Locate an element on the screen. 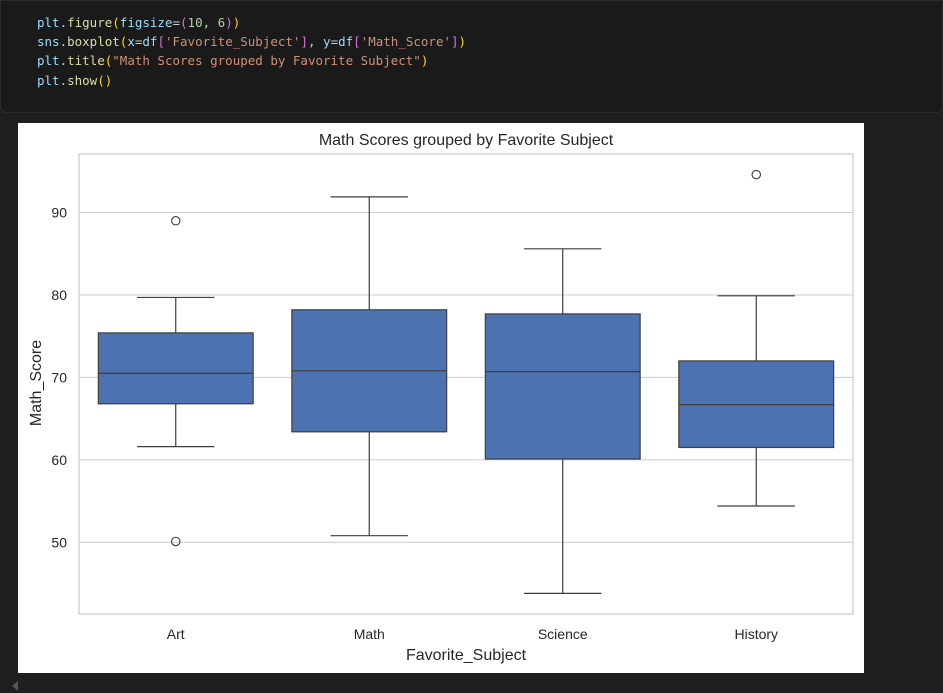  y-axis-label: Math_Score is located at coordinates (36, 383).